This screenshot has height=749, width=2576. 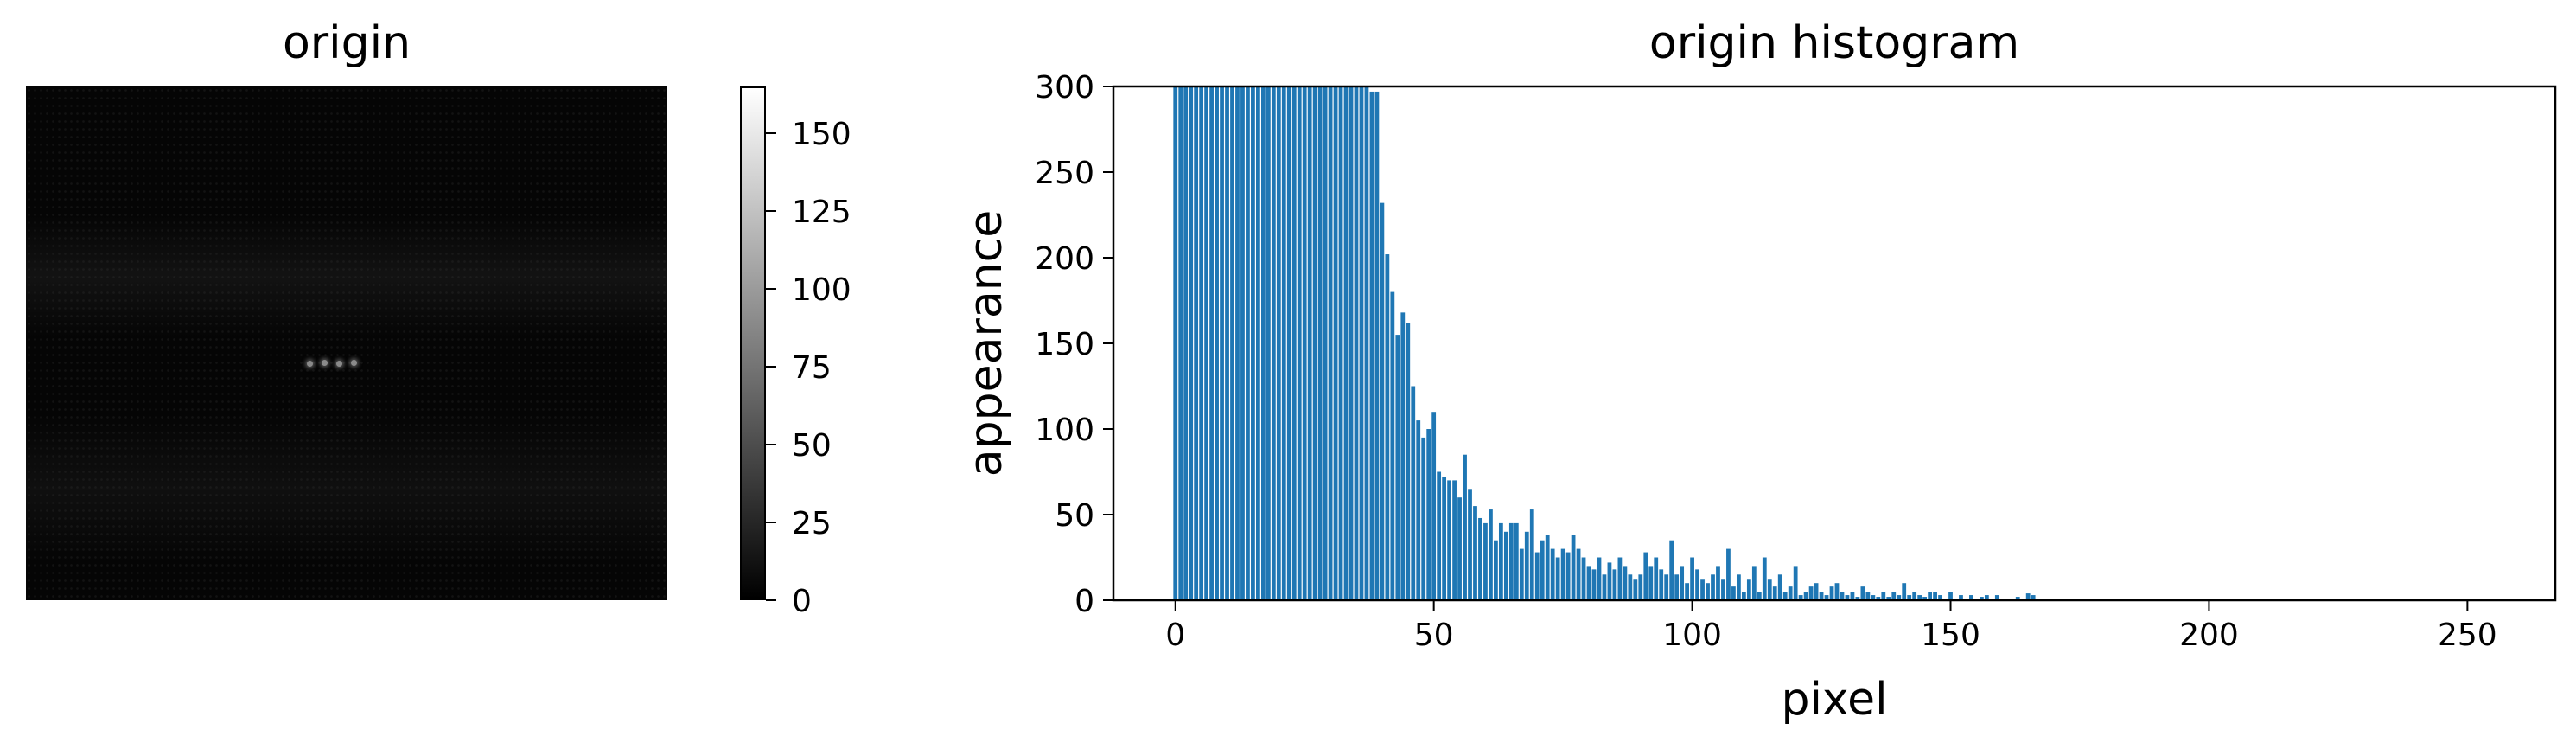 I want to click on y-axis-label: appearance, so click(x=986, y=344).